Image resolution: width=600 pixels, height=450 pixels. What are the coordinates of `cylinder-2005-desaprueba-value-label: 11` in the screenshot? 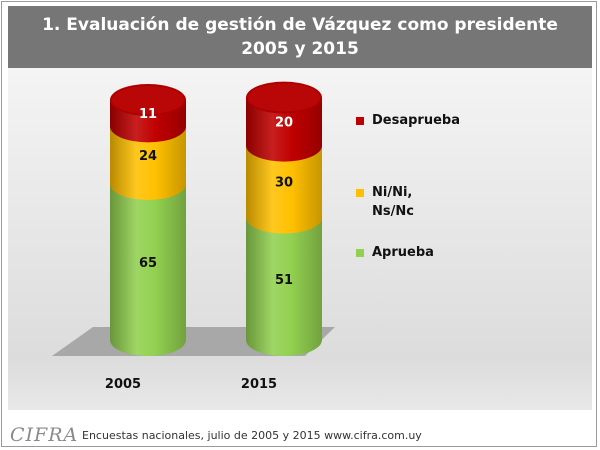 It's located at (148, 114).